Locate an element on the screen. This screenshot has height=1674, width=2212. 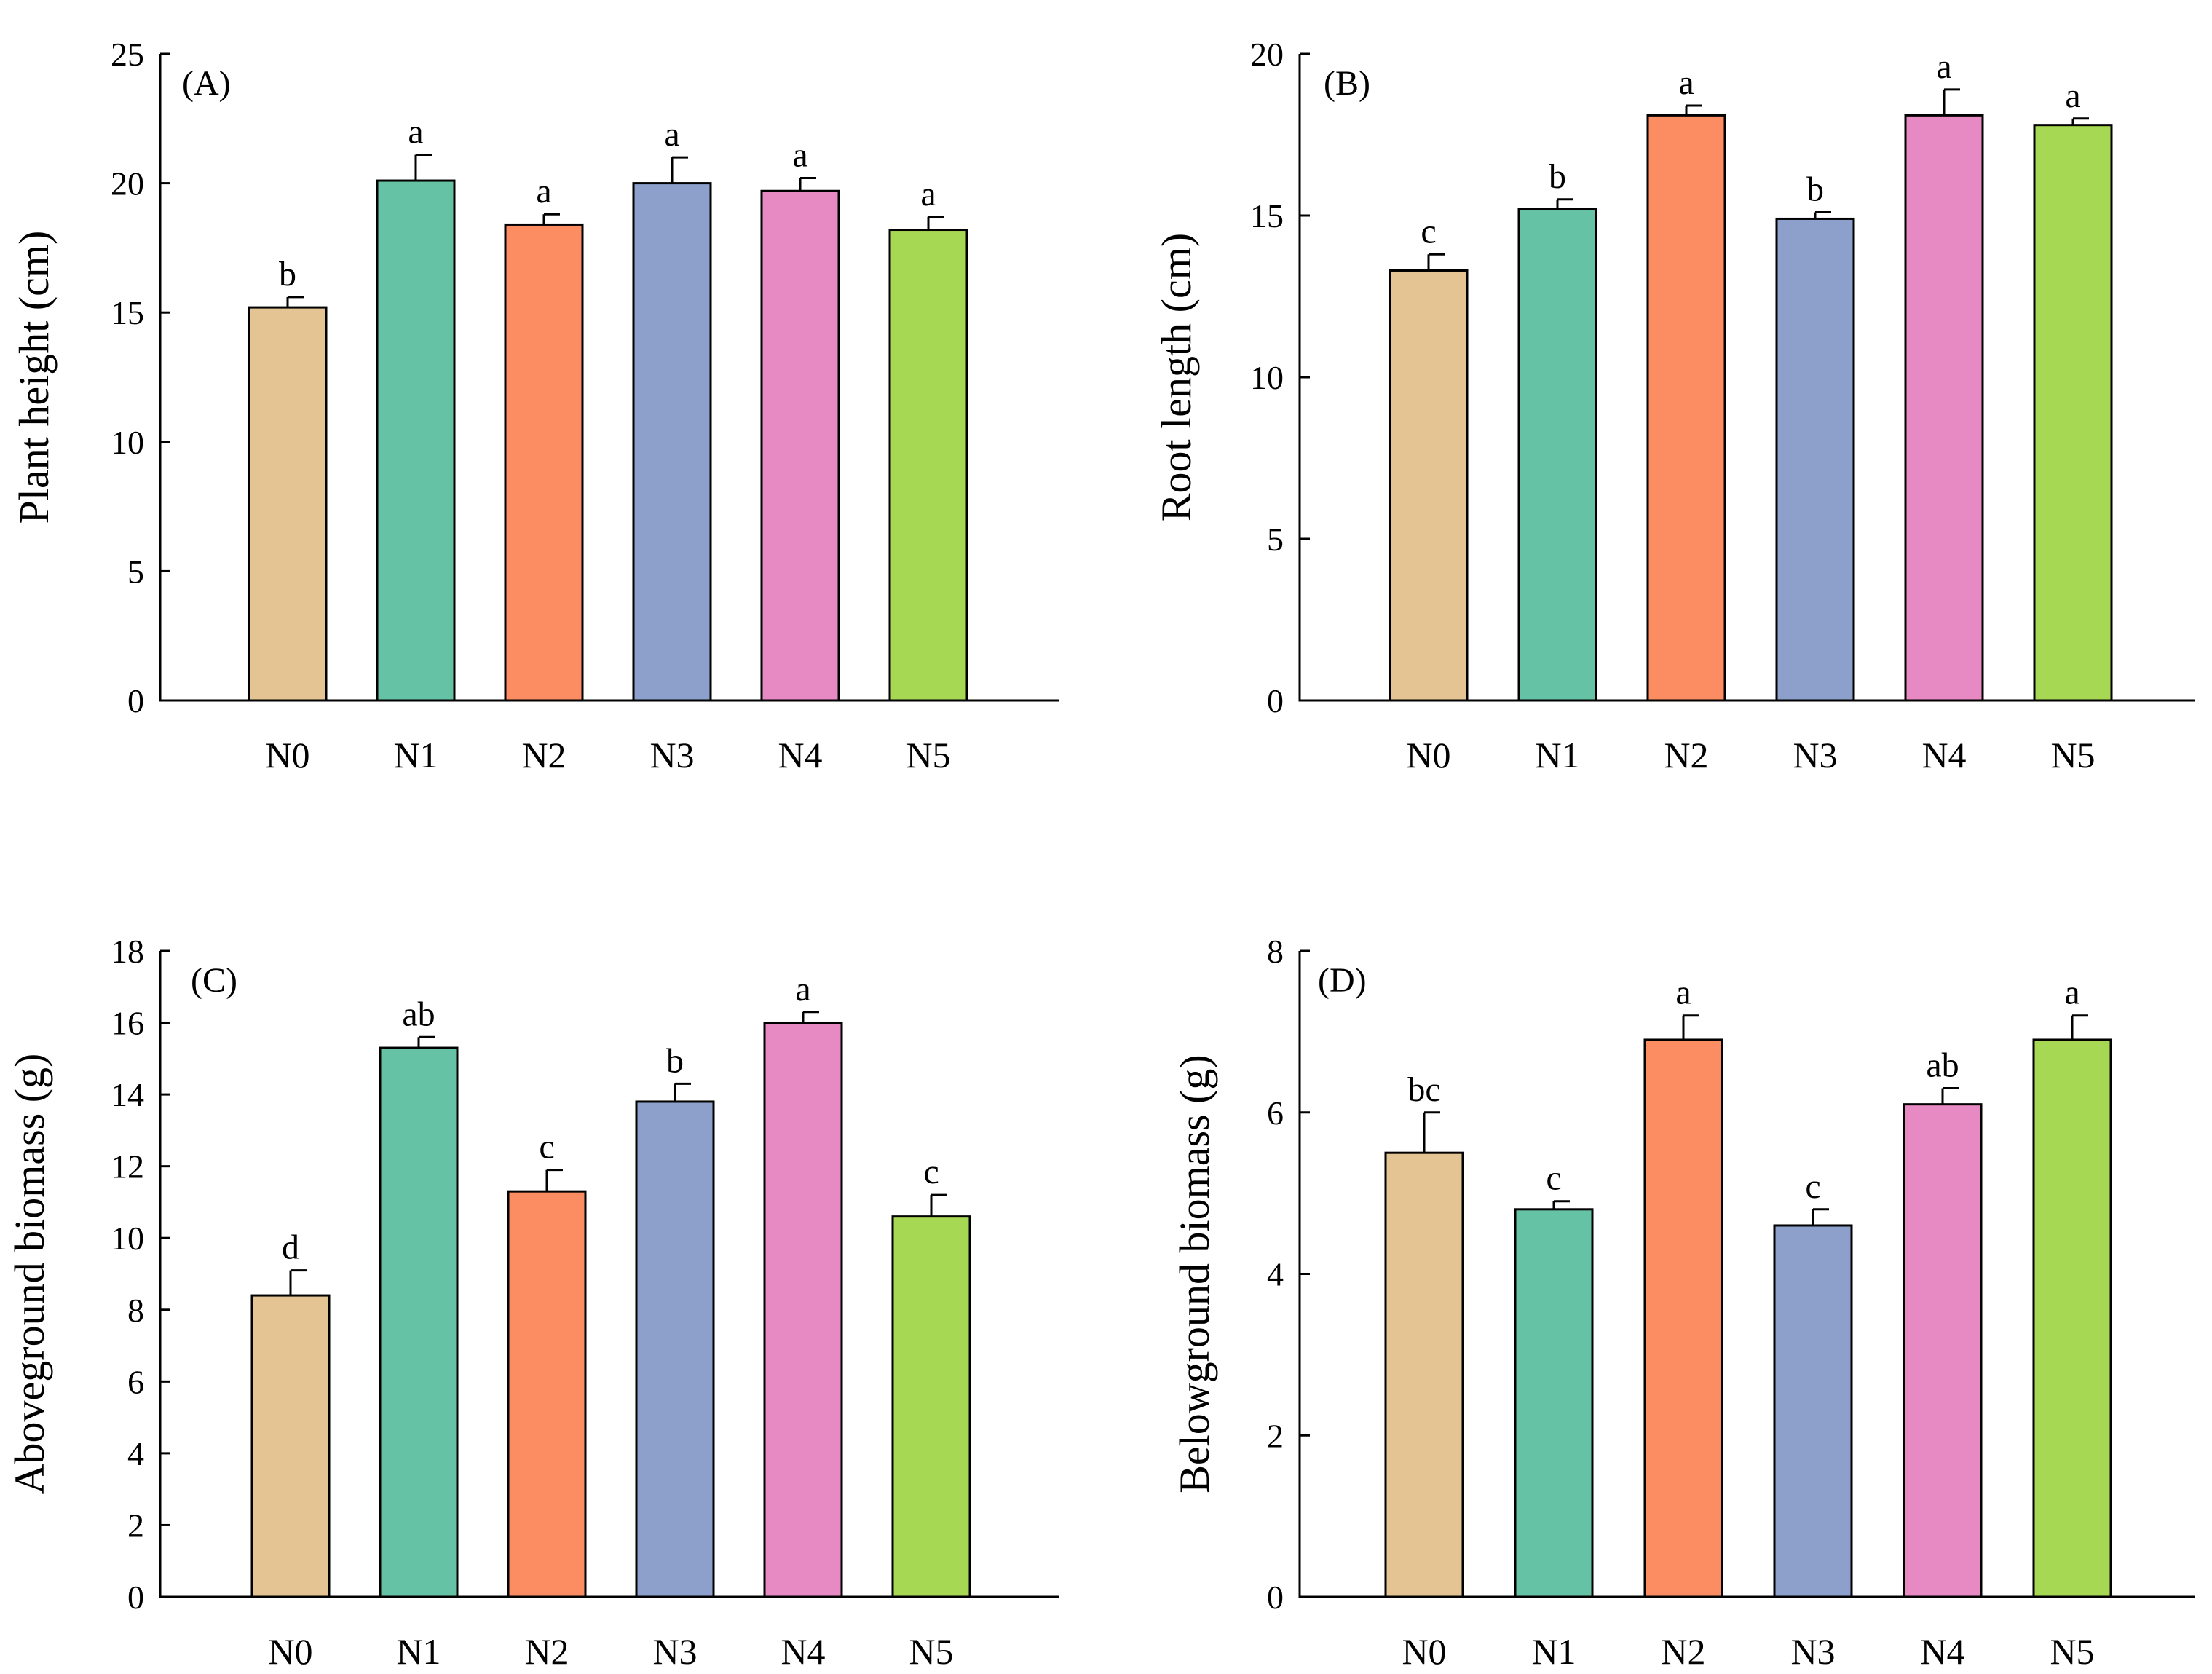
y-axis-title: Aboveground biomass (g) is located at coordinates (29, 1274).